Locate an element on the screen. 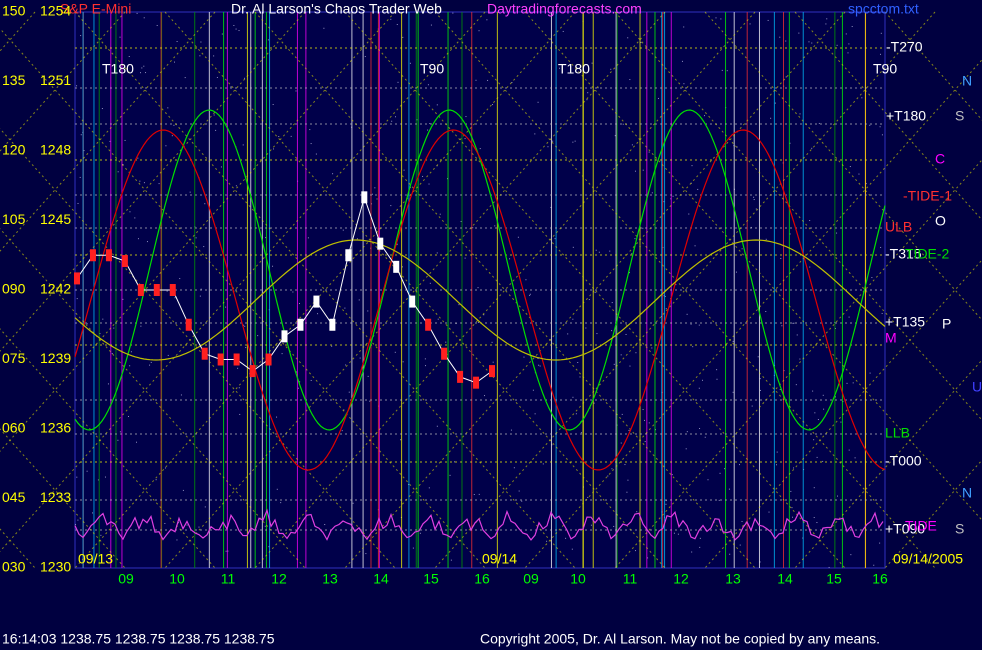 This screenshot has height=650, width=982. hour-label: 13 is located at coordinates (733, 579).